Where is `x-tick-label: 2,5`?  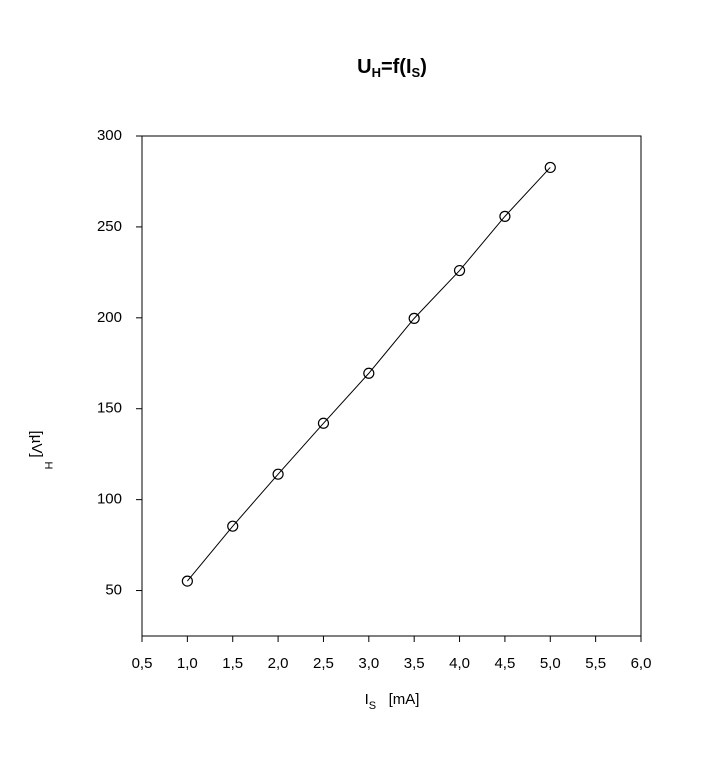
x-tick-label: 2,5 is located at coordinates (323, 663).